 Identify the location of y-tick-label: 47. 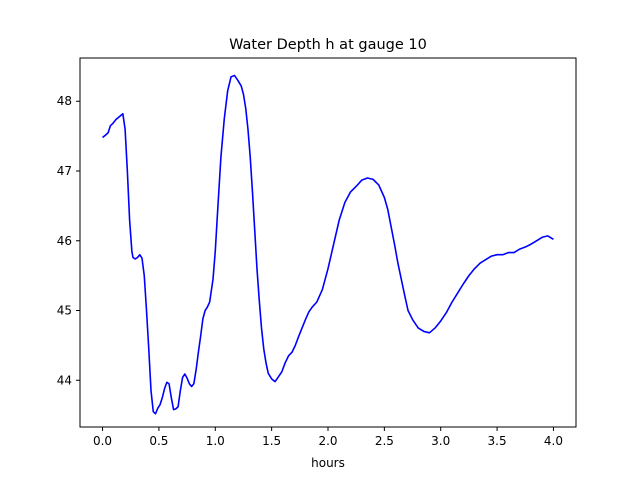
(64, 171).